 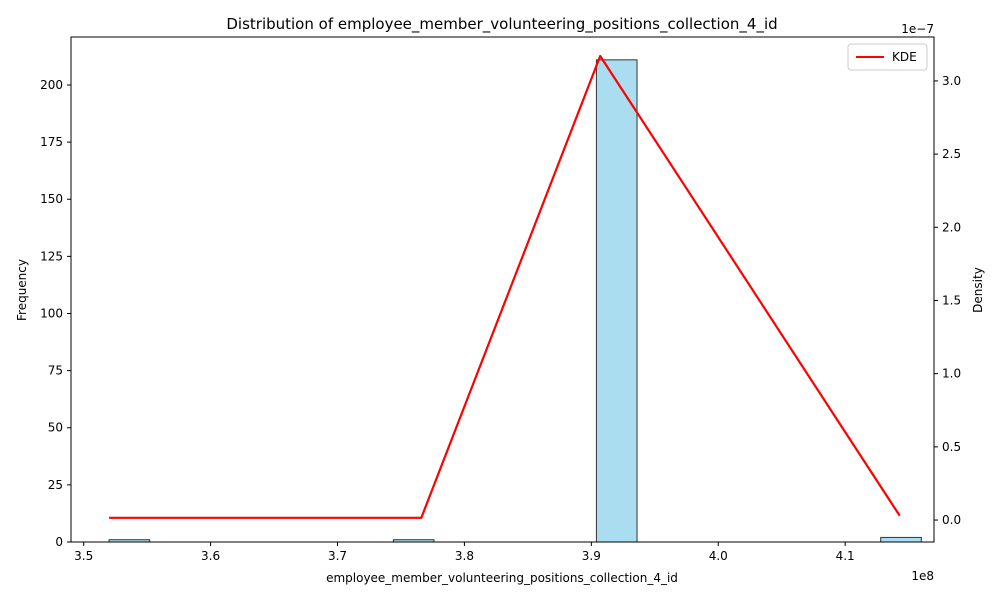 What do you see at coordinates (22, 290) in the screenshot?
I see `y-axis-label: Frequency` at bounding box center [22, 290].